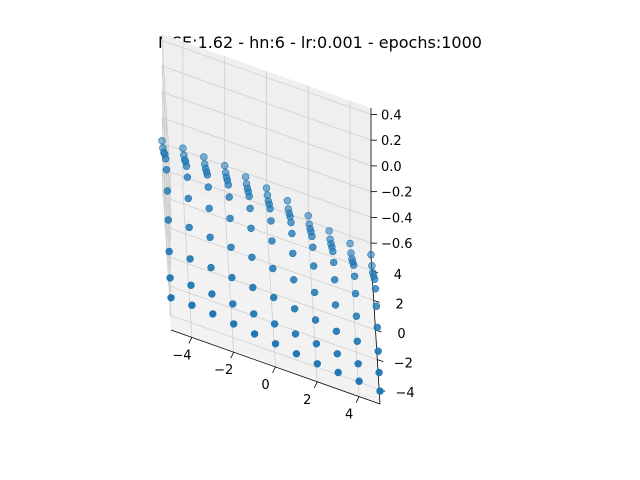  What do you see at coordinates (307, 400) in the screenshot?
I see `x-tick-label: 2` at bounding box center [307, 400].